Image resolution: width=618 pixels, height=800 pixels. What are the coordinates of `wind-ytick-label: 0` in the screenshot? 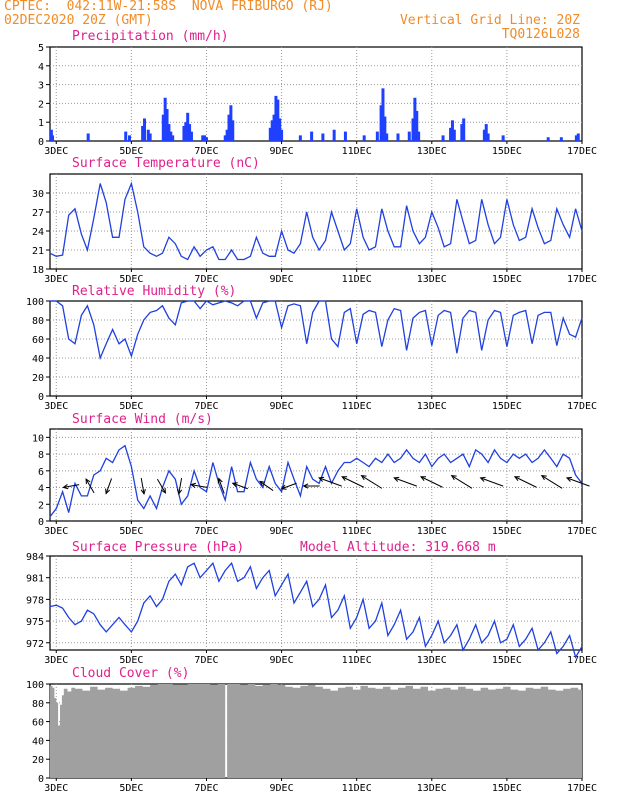 It's located at (41, 522).